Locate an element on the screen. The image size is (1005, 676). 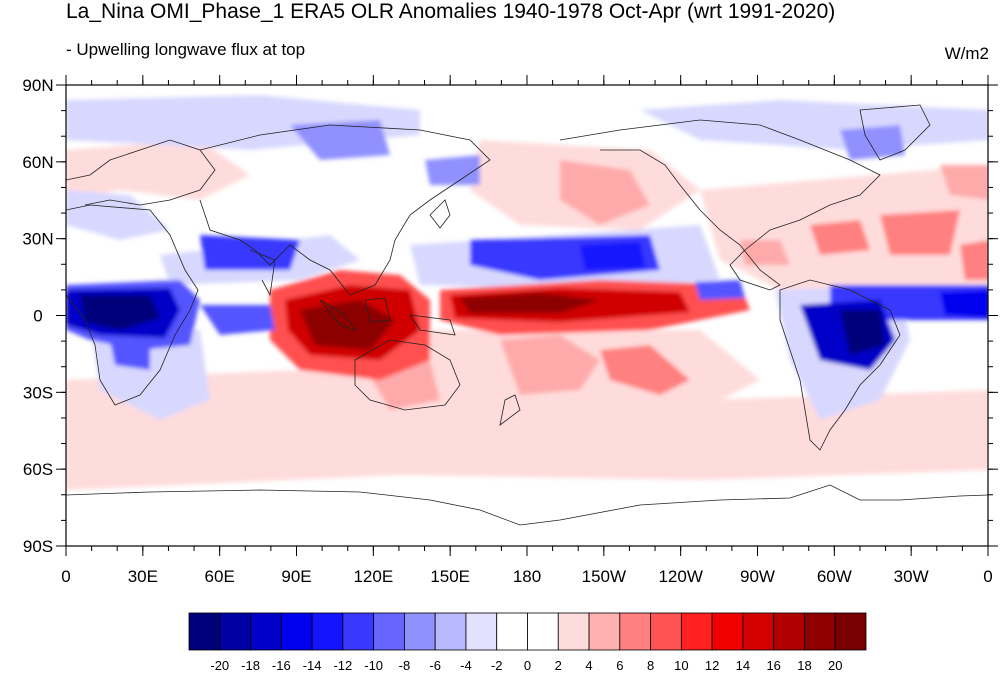
colorbar-label: 0 is located at coordinates (527, 665).